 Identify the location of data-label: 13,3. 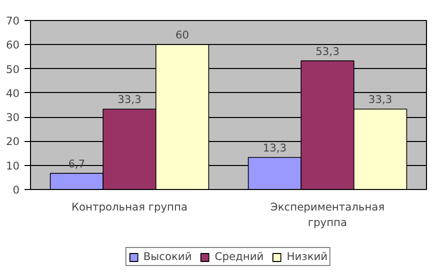
(274, 147).